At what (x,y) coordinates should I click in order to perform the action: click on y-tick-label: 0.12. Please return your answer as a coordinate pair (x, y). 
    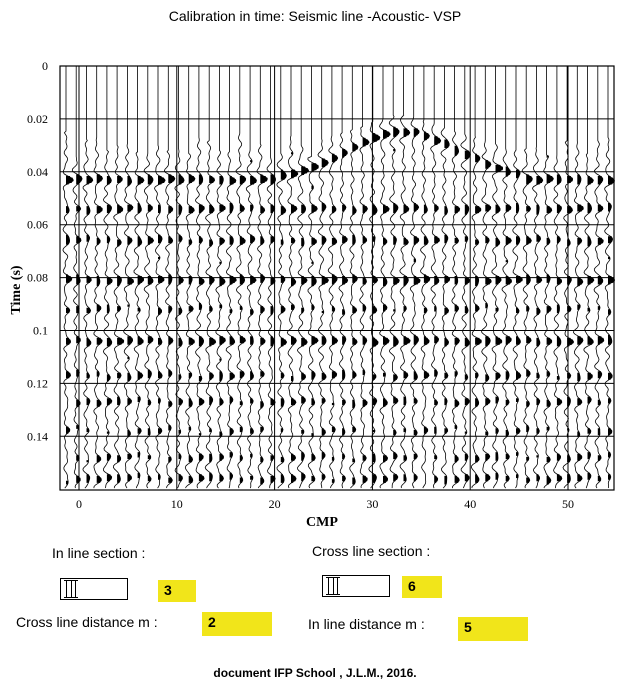
    Looking at the image, I should click on (37, 383).